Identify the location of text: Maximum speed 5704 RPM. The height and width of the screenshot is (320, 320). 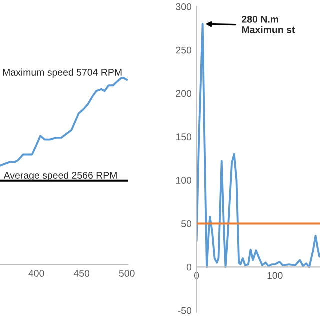
(62, 73).